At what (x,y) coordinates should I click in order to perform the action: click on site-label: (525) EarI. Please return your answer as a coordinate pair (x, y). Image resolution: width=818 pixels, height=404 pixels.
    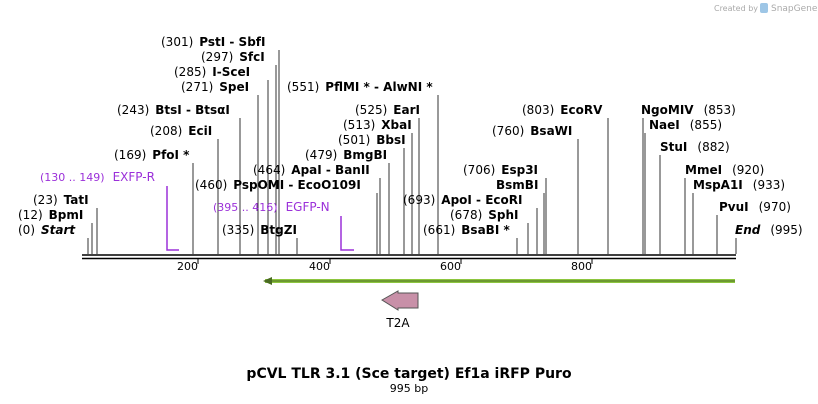
    Looking at the image, I should click on (387, 110).